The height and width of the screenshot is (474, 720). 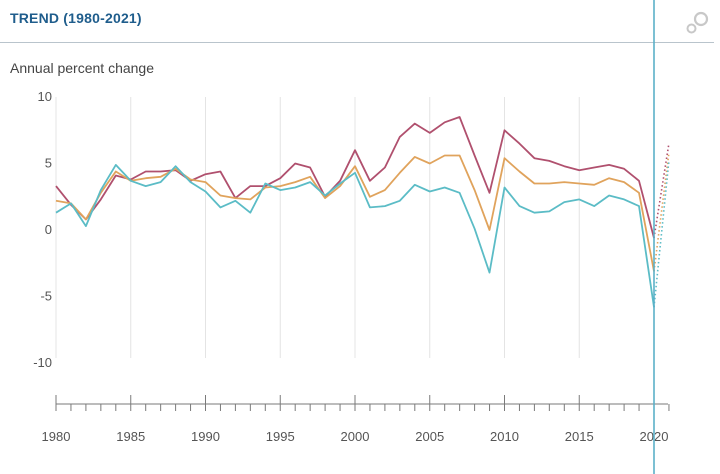 I want to click on x-tick-label: 2000, so click(x=355, y=436).